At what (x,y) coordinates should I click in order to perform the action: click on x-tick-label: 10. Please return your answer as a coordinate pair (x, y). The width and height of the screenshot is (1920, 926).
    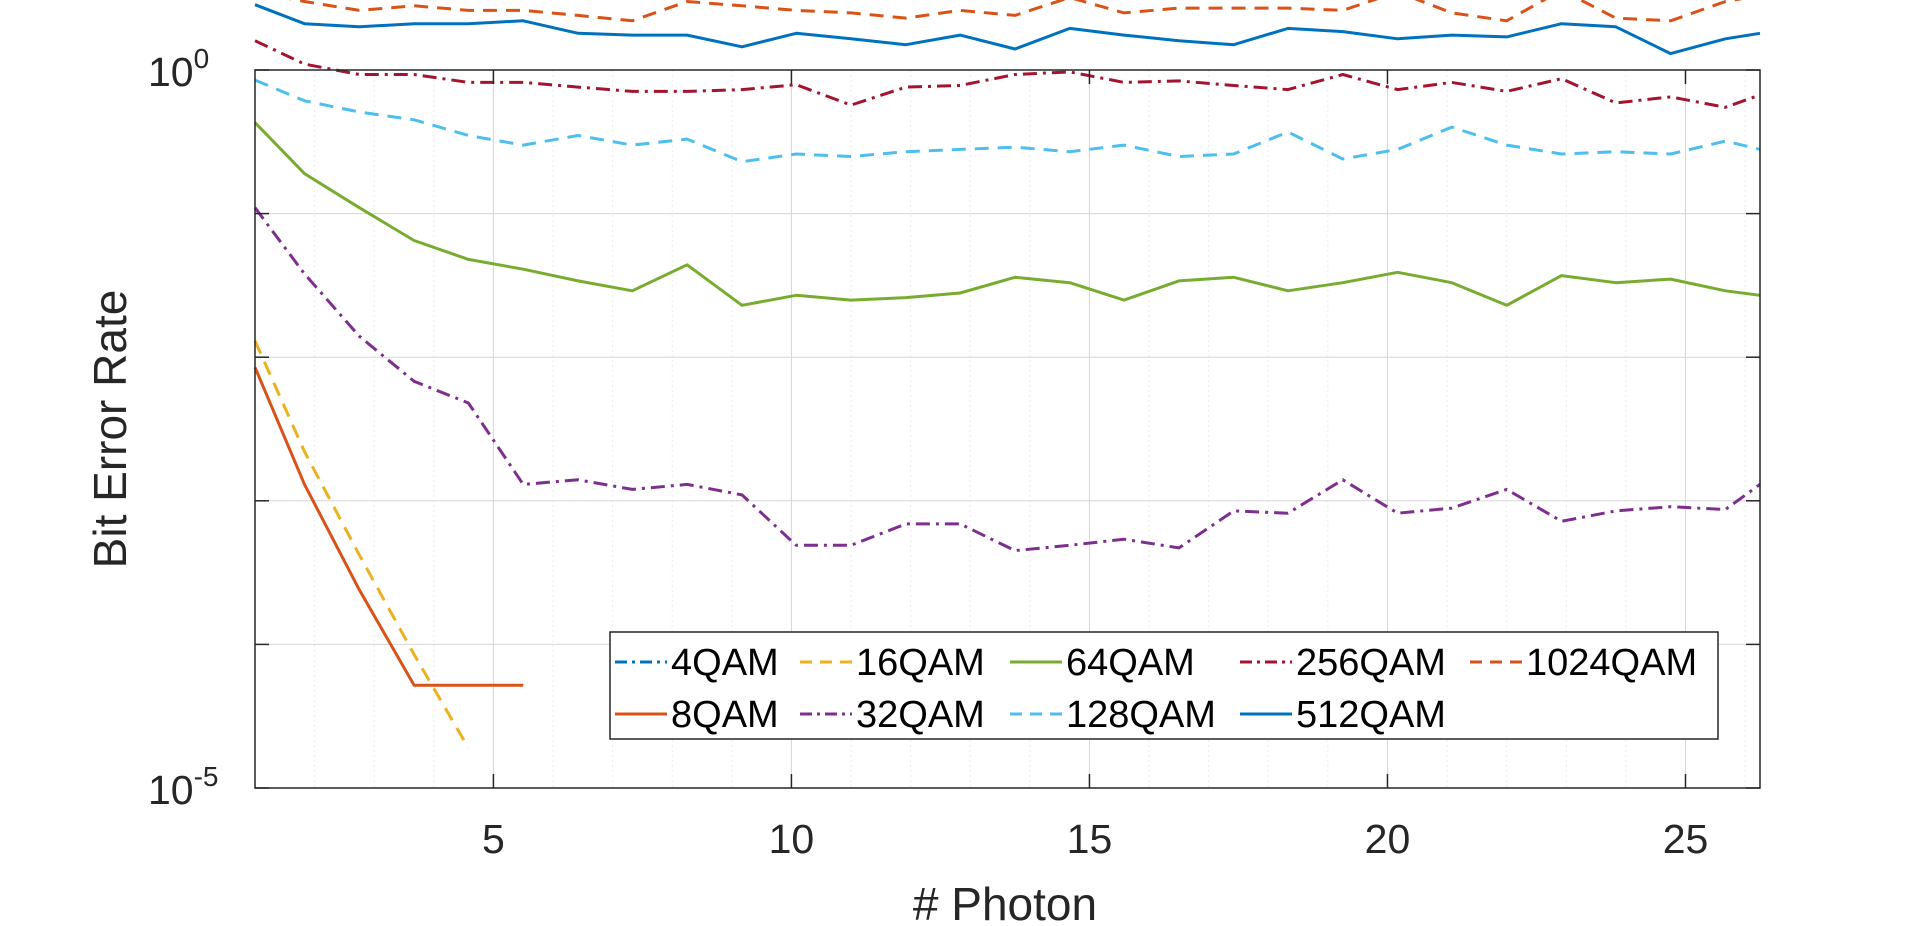
    Looking at the image, I should click on (792, 839).